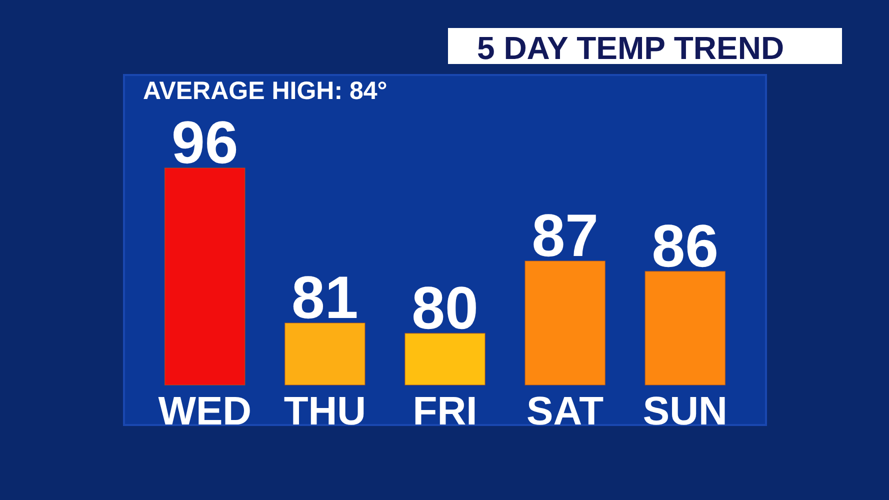 This screenshot has height=500, width=889. What do you see at coordinates (685, 412) in the screenshot?
I see `x-tick-label: SUN` at bounding box center [685, 412].